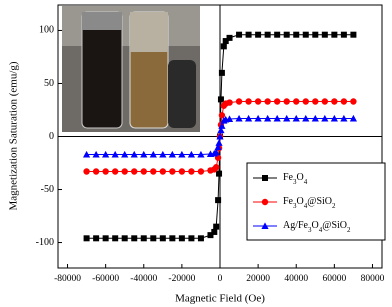  Describe the element at coordinates (258, 279) in the screenshot. I see `x-tick-label: 20000` at that location.